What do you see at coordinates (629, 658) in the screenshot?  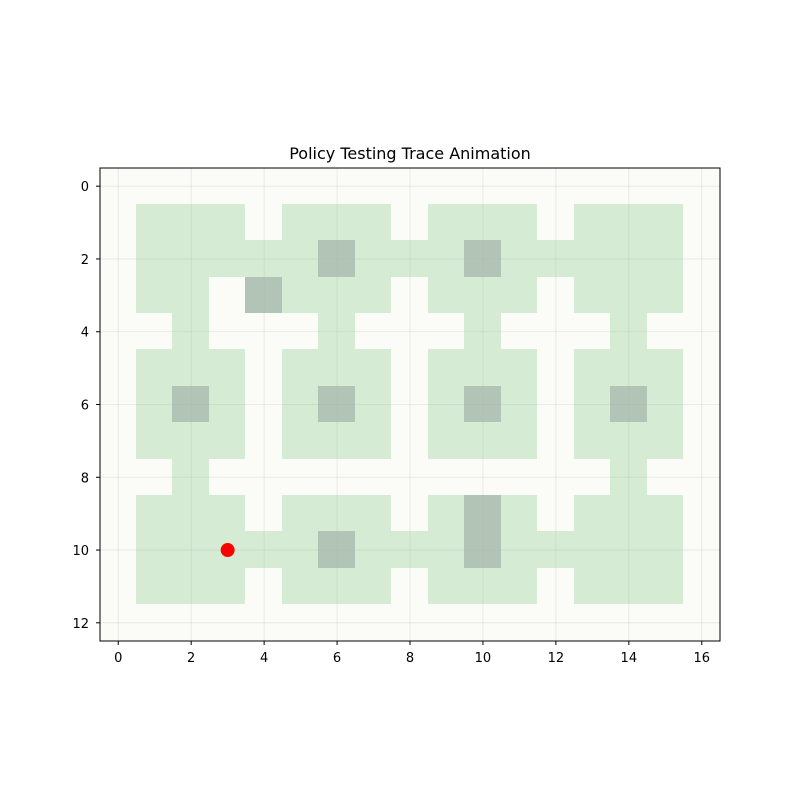 I see `x-tick-label: 14` at bounding box center [629, 658].